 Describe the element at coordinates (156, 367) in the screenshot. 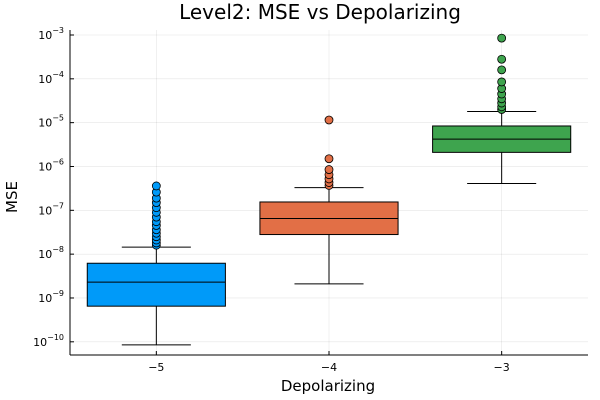

I see `x-tick-label: −5` at that location.